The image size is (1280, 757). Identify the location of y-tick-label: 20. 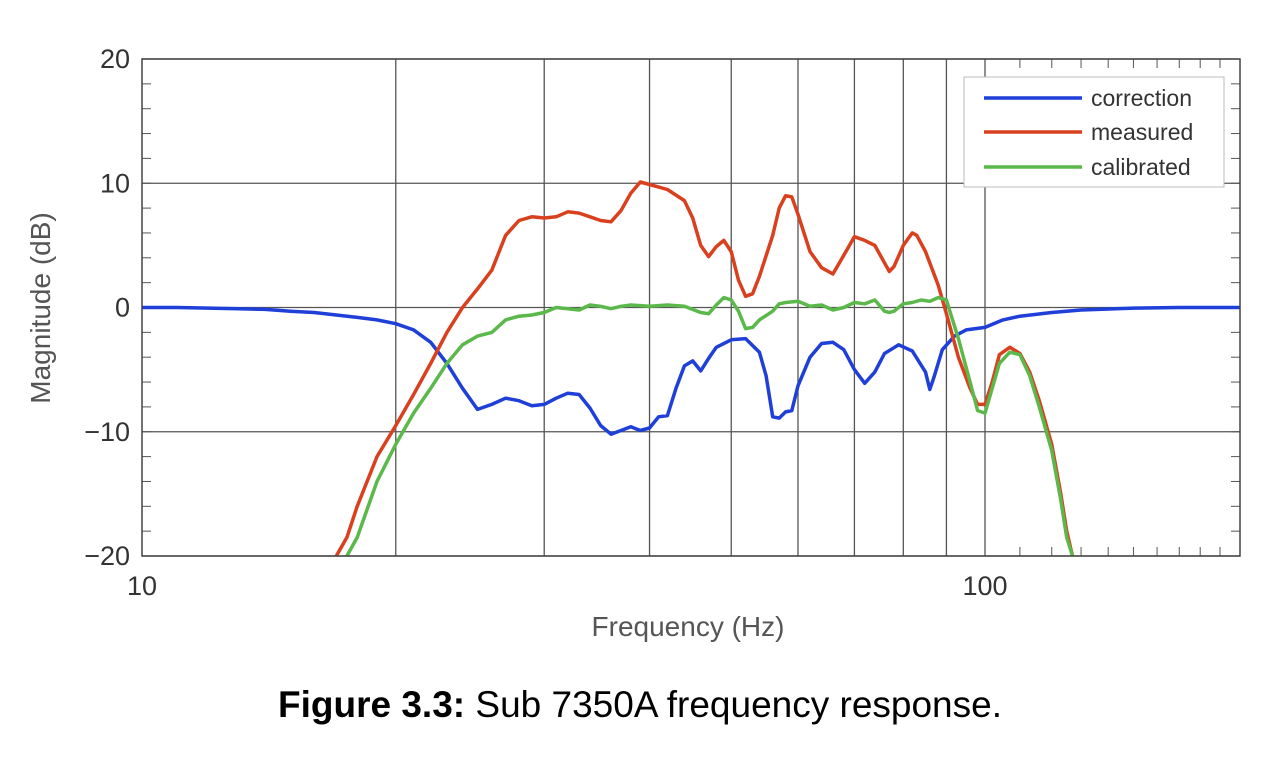
(115, 59).